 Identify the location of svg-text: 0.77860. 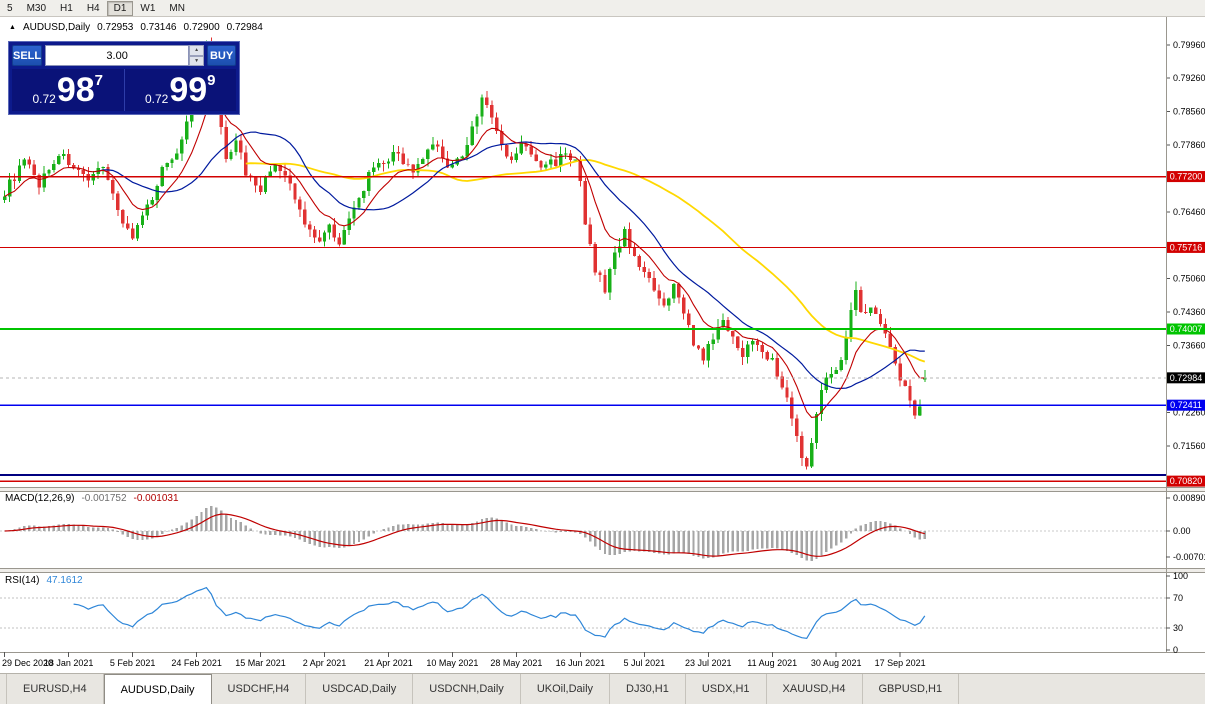
(1189, 145).